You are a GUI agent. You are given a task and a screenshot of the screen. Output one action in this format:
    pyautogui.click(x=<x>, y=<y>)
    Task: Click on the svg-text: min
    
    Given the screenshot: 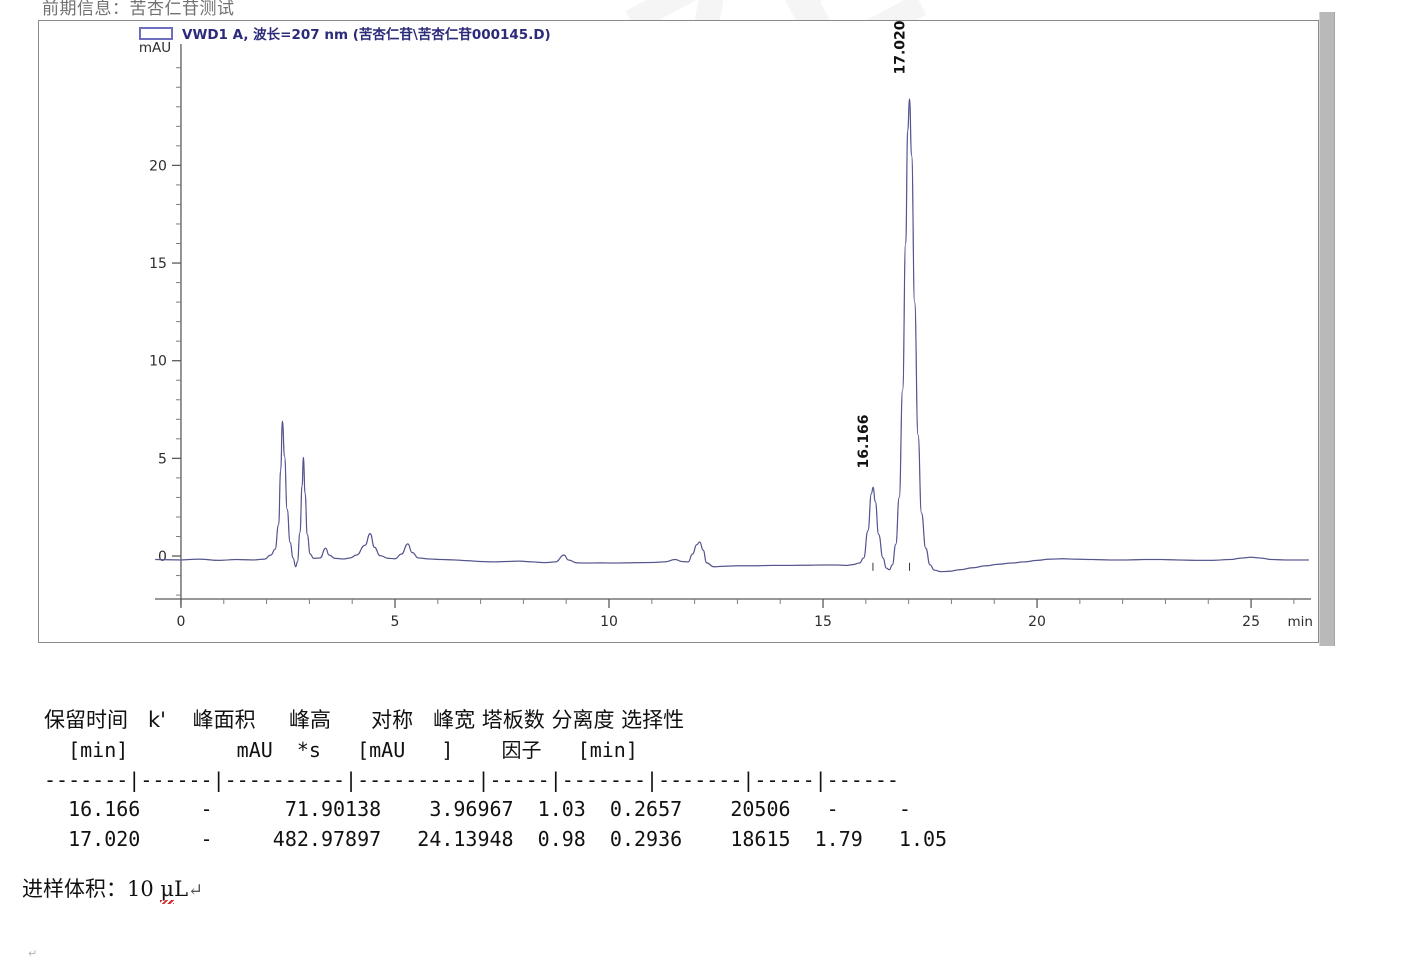 What is the action you would take?
    pyautogui.click(x=1300, y=622)
    